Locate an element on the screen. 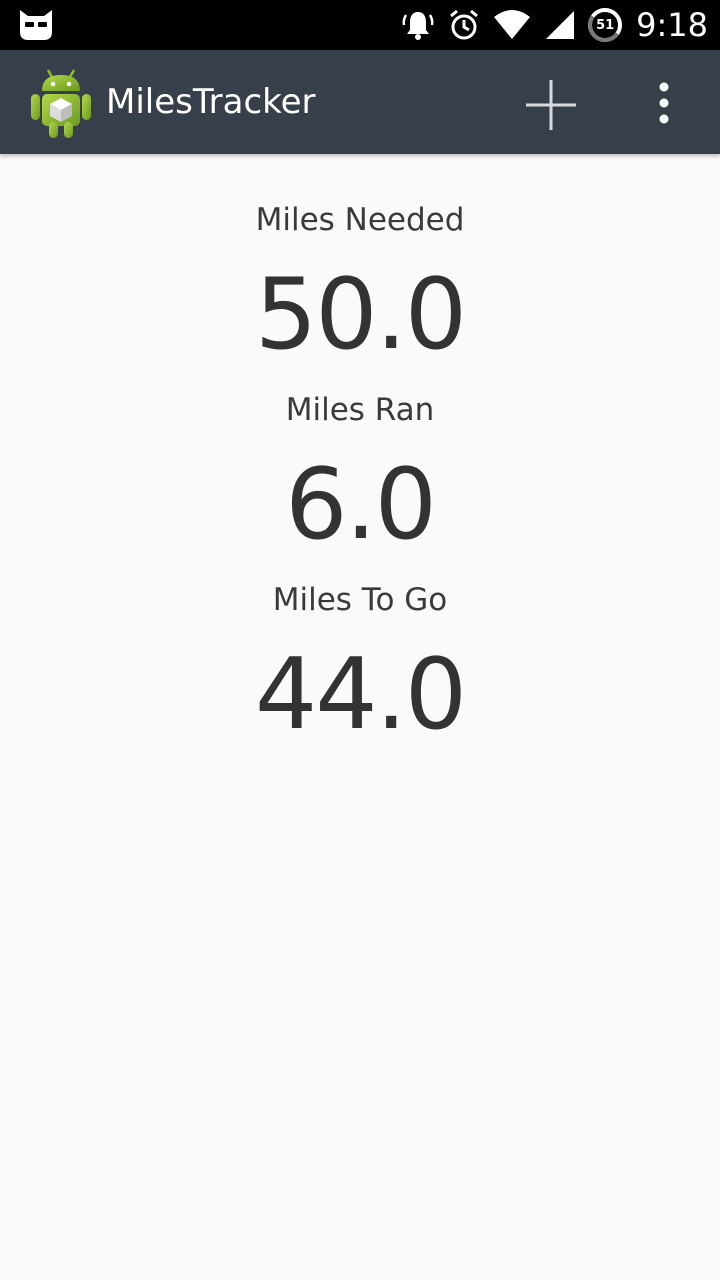 This screenshot has width=720, height=1280. stat-miles-to-go: Miles To Go 44.0 is located at coordinates (360, 673).